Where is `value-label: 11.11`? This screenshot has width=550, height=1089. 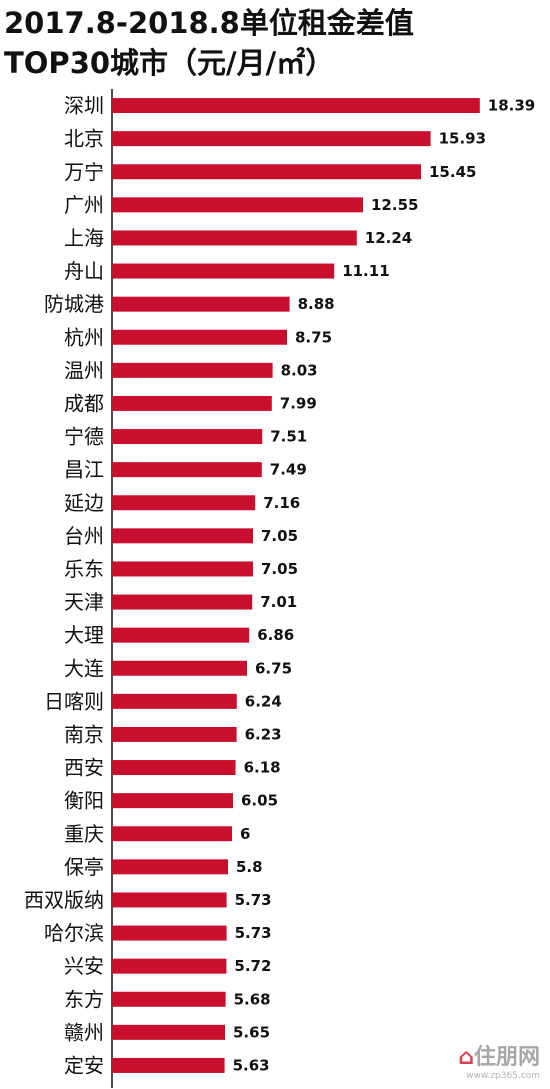
value-label: 11.11 is located at coordinates (365, 271).